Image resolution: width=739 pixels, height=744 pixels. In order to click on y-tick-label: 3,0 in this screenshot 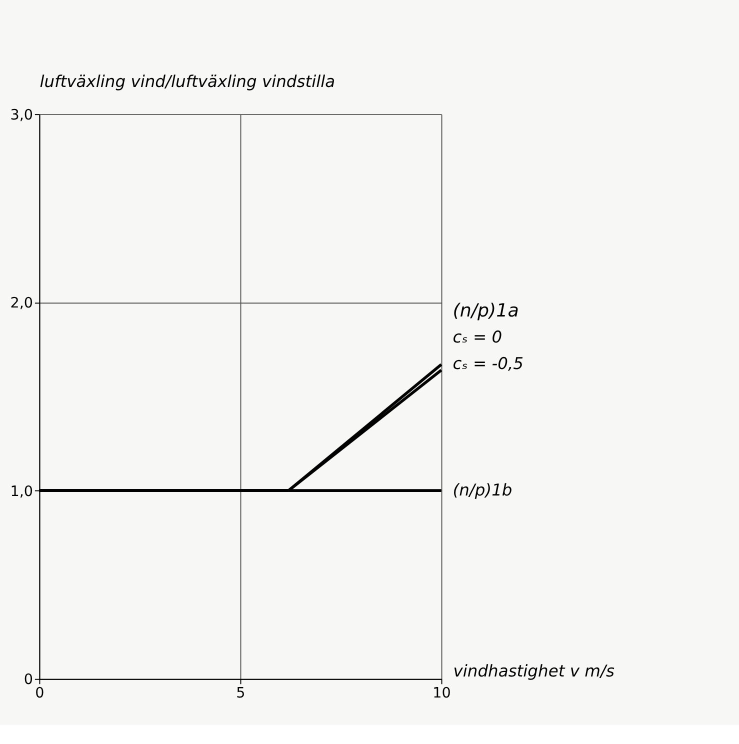, I will do `click(22, 115)`.